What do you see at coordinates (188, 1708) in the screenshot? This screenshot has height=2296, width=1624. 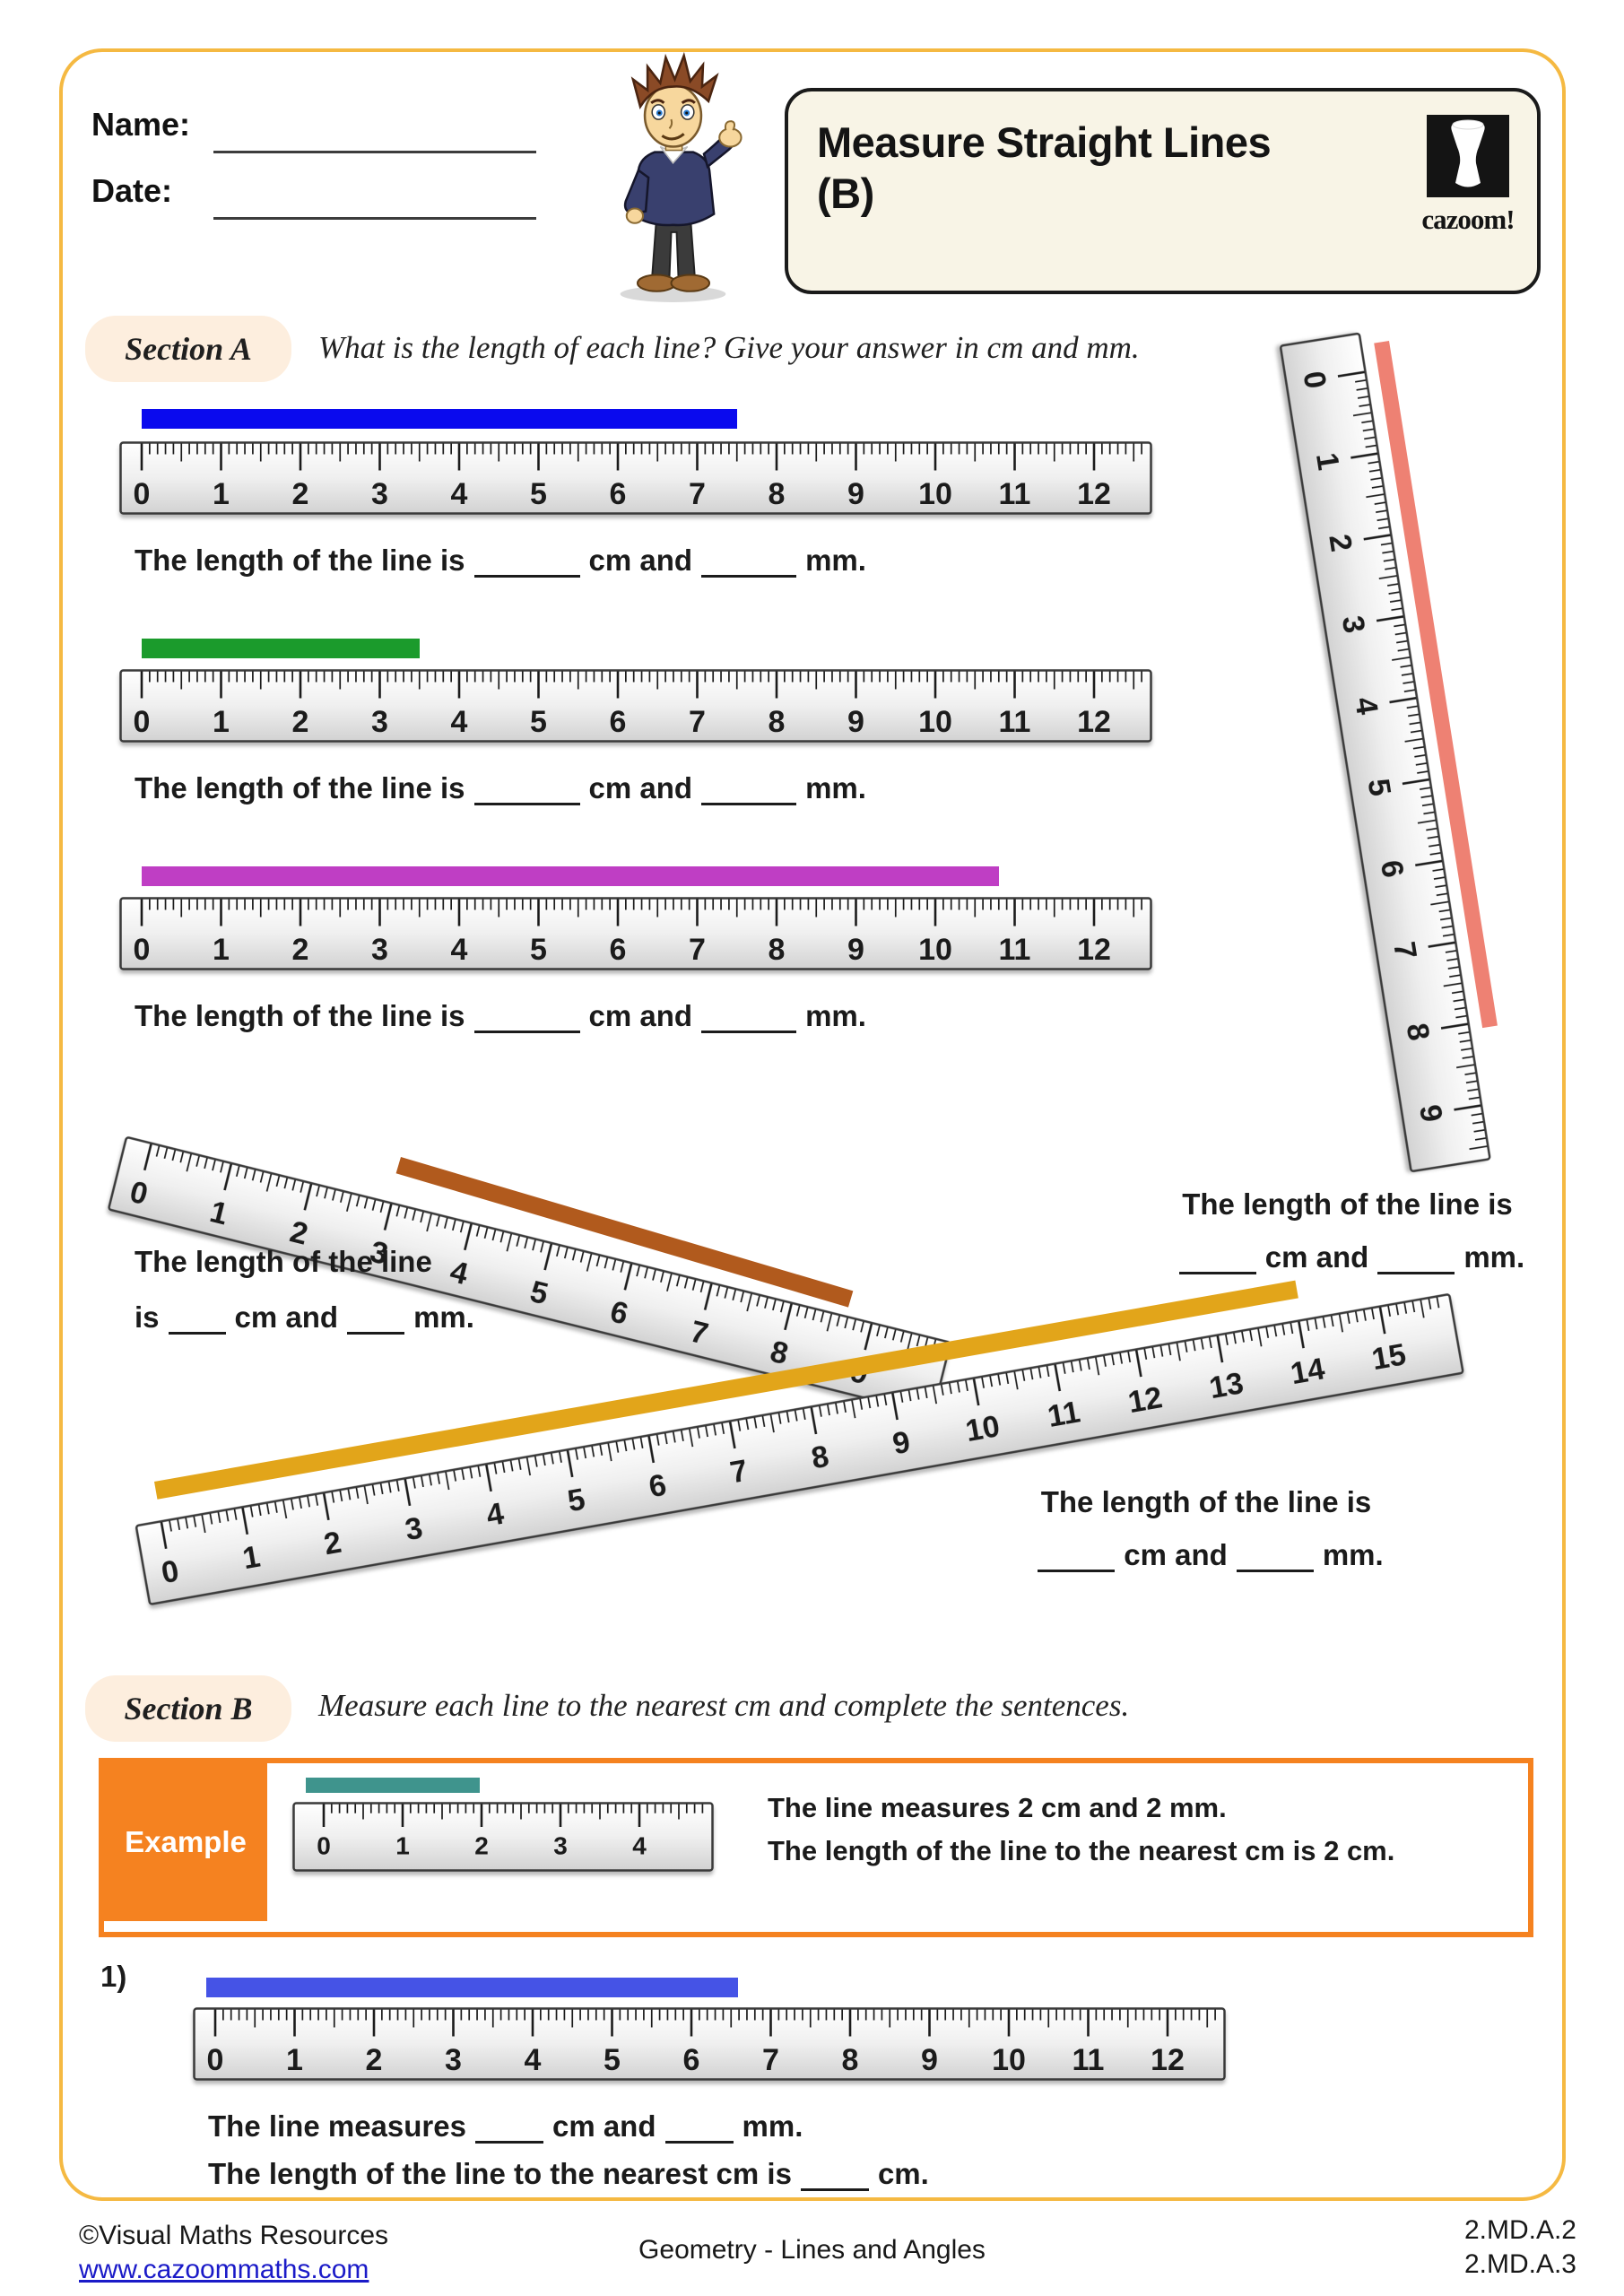 I see `section-b-badge: Section B` at bounding box center [188, 1708].